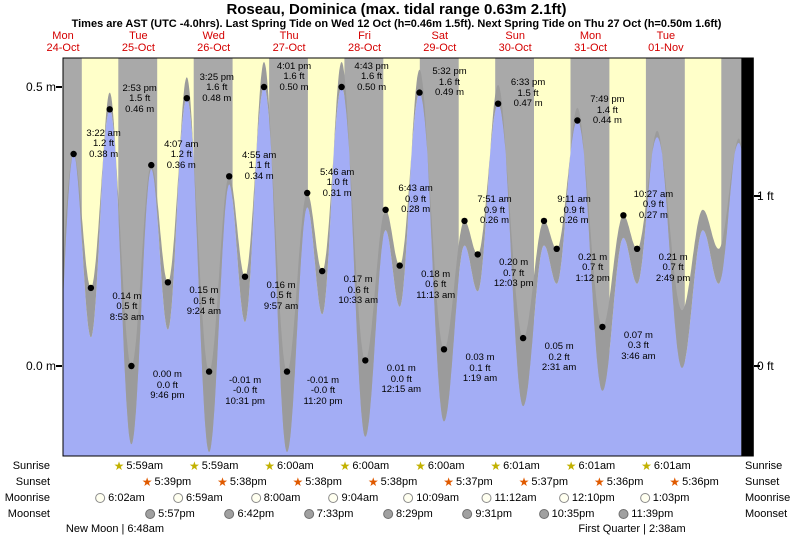 The height and width of the screenshot is (539, 793). What do you see at coordinates (494, 210) in the screenshot?
I see `tide-high-annotation: 7:51 am 0.9 ft 0.26 m` at bounding box center [494, 210].